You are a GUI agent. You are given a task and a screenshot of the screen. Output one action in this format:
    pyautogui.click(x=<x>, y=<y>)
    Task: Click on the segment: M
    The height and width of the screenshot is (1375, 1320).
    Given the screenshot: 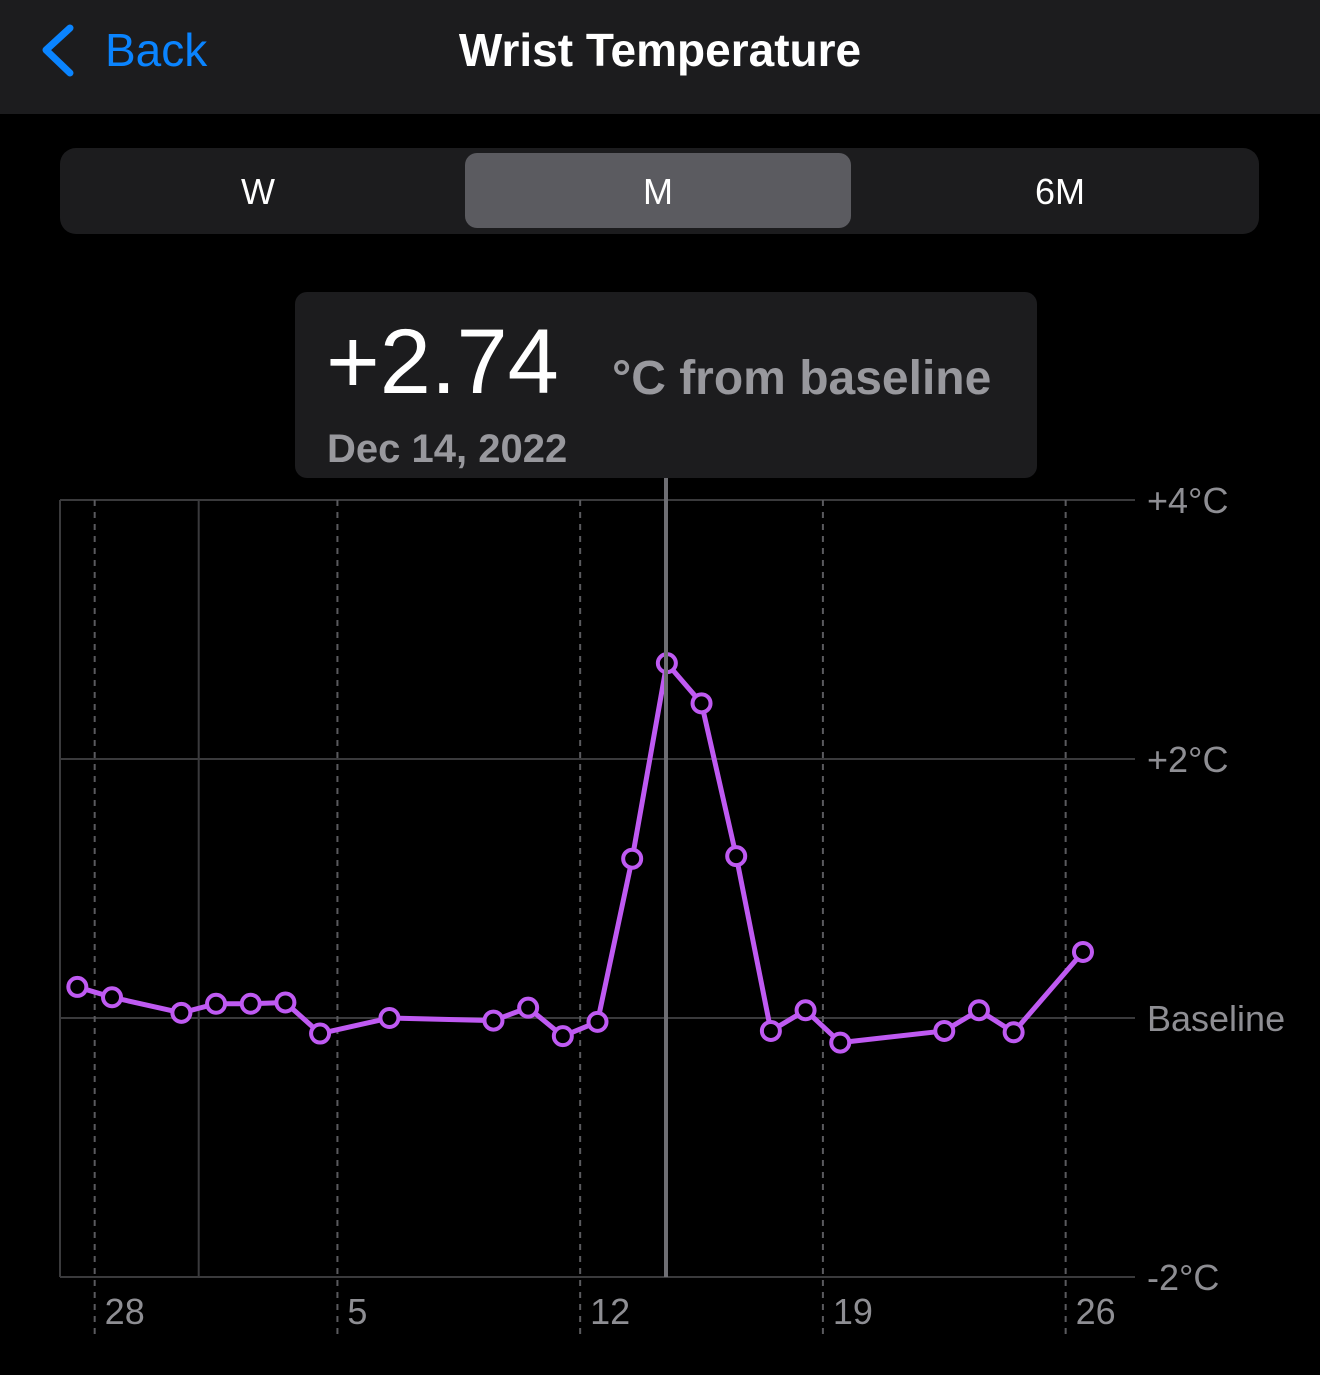 What is the action you would take?
    pyautogui.click(x=658, y=191)
    